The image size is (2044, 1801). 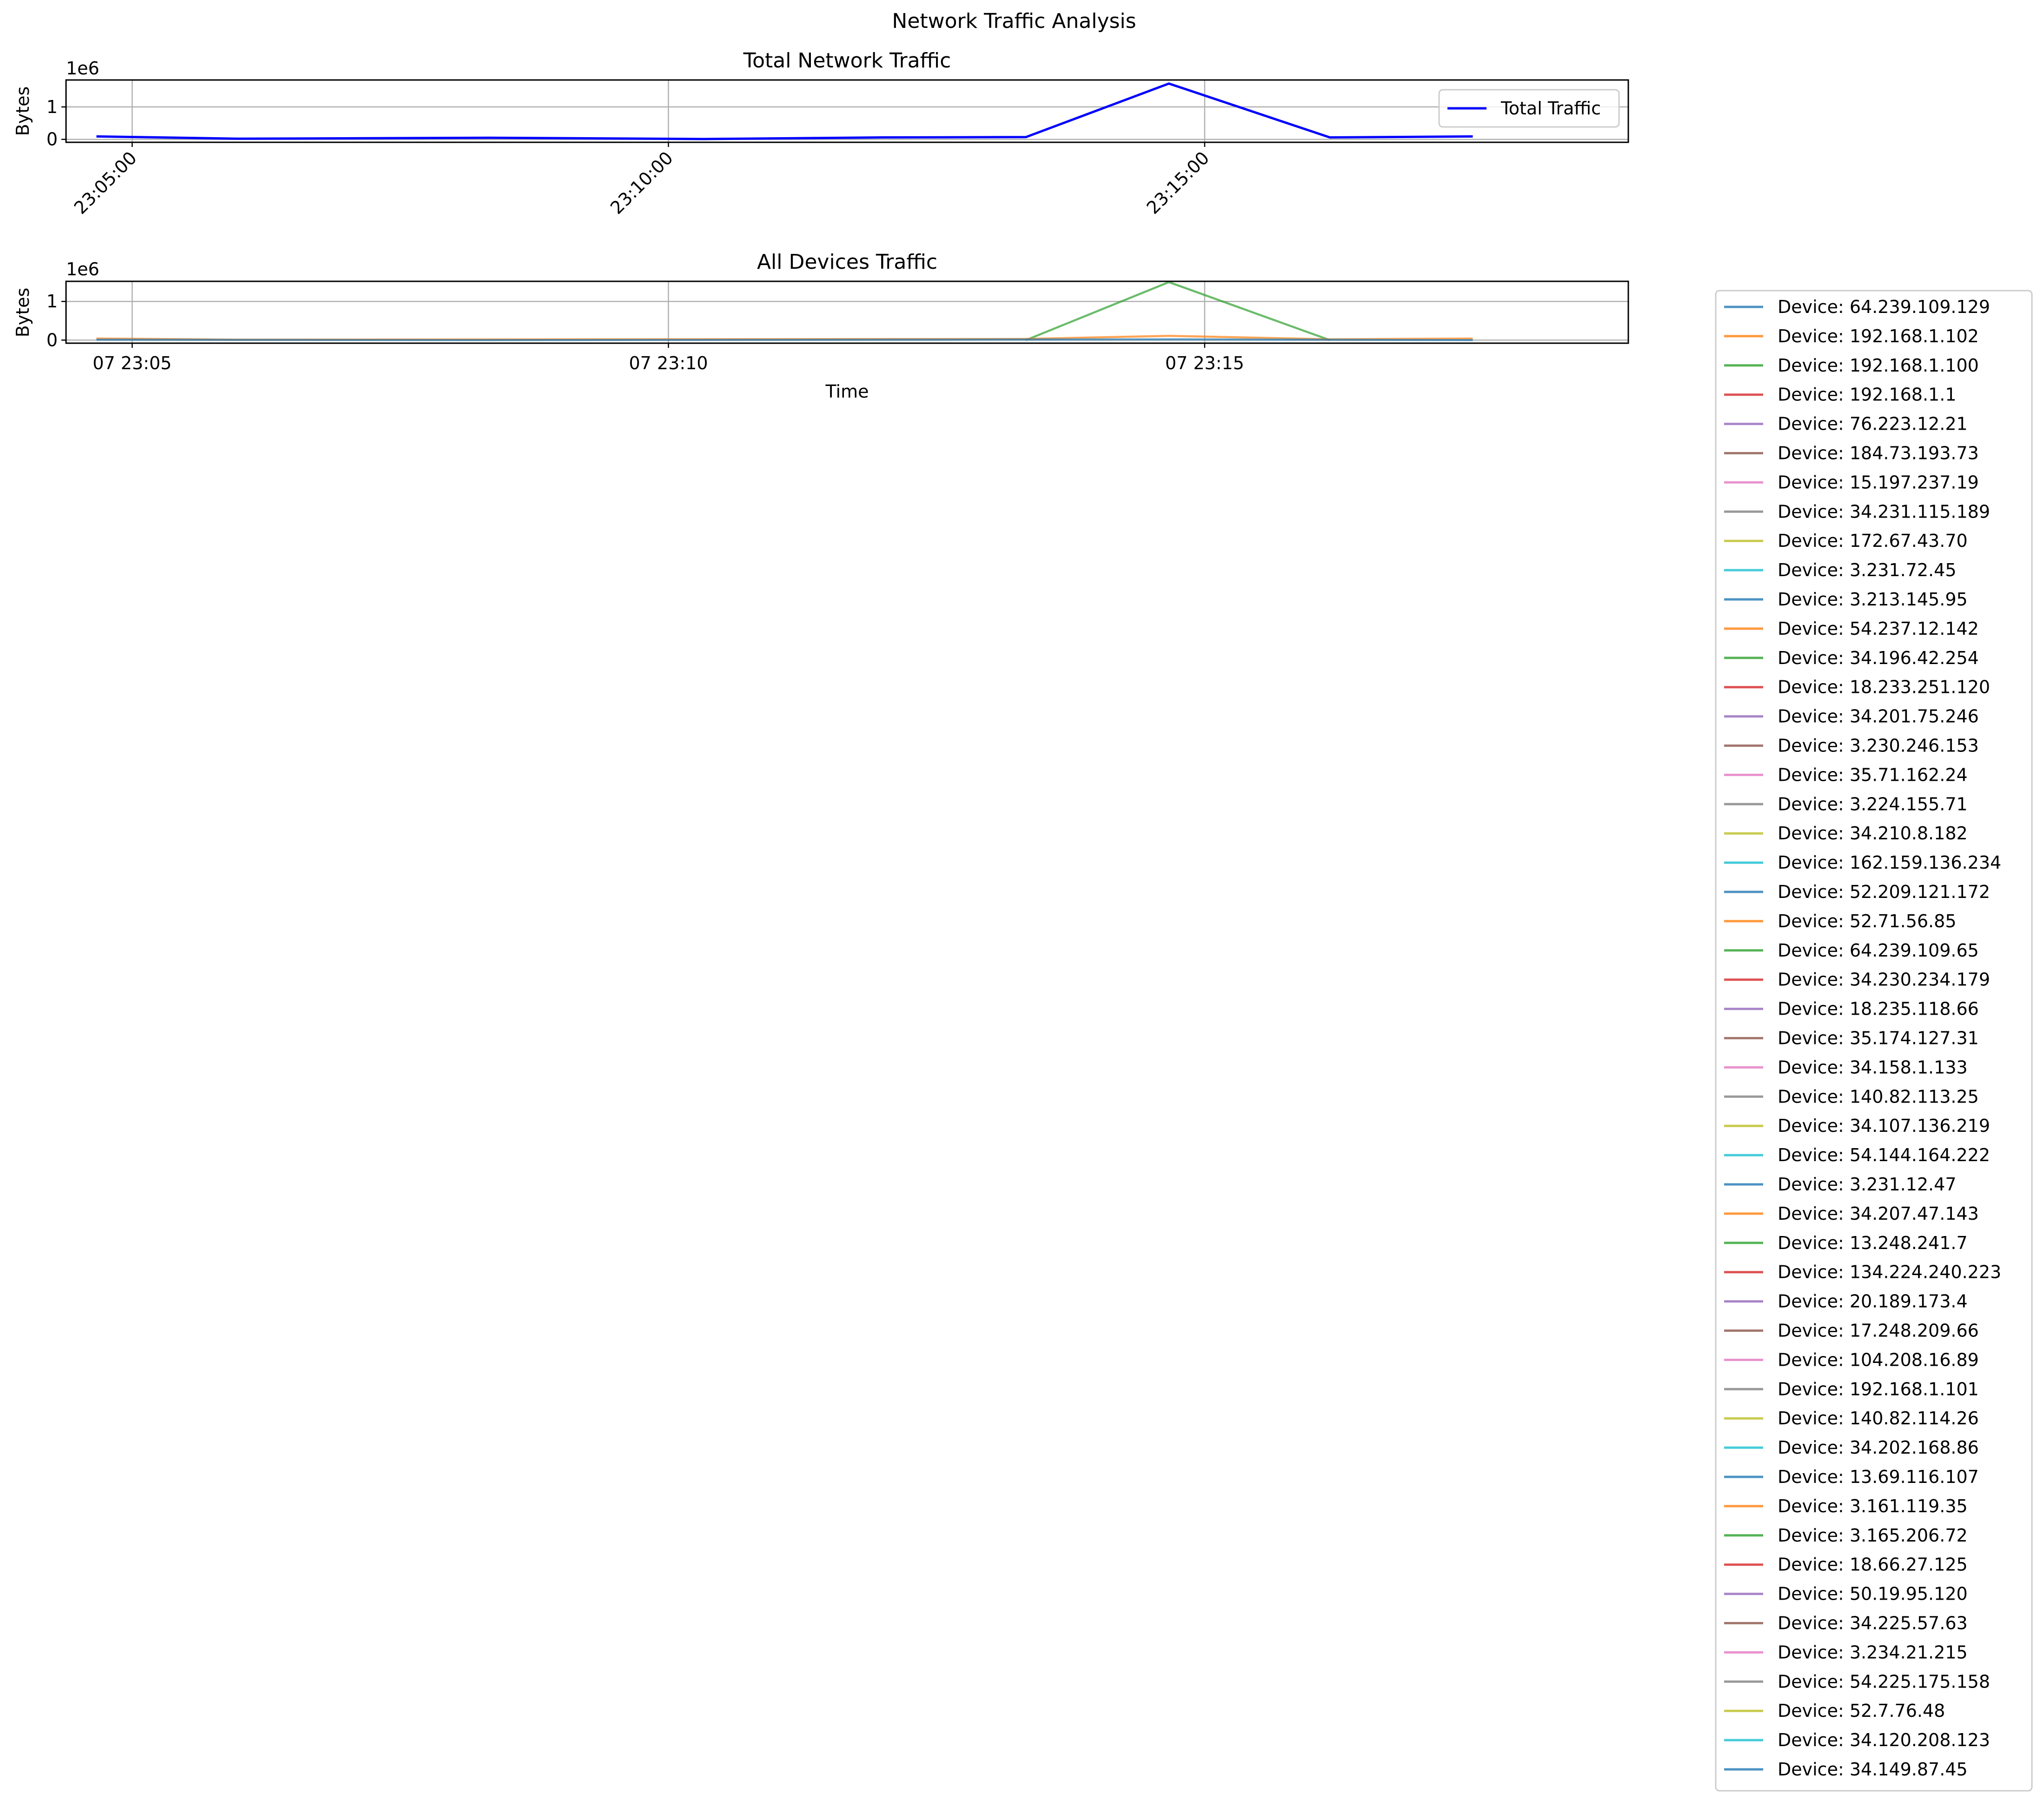 I want to click on legend-label-device-52-209-121-172: Device: 52.209.121.172, so click(x=1884, y=892).